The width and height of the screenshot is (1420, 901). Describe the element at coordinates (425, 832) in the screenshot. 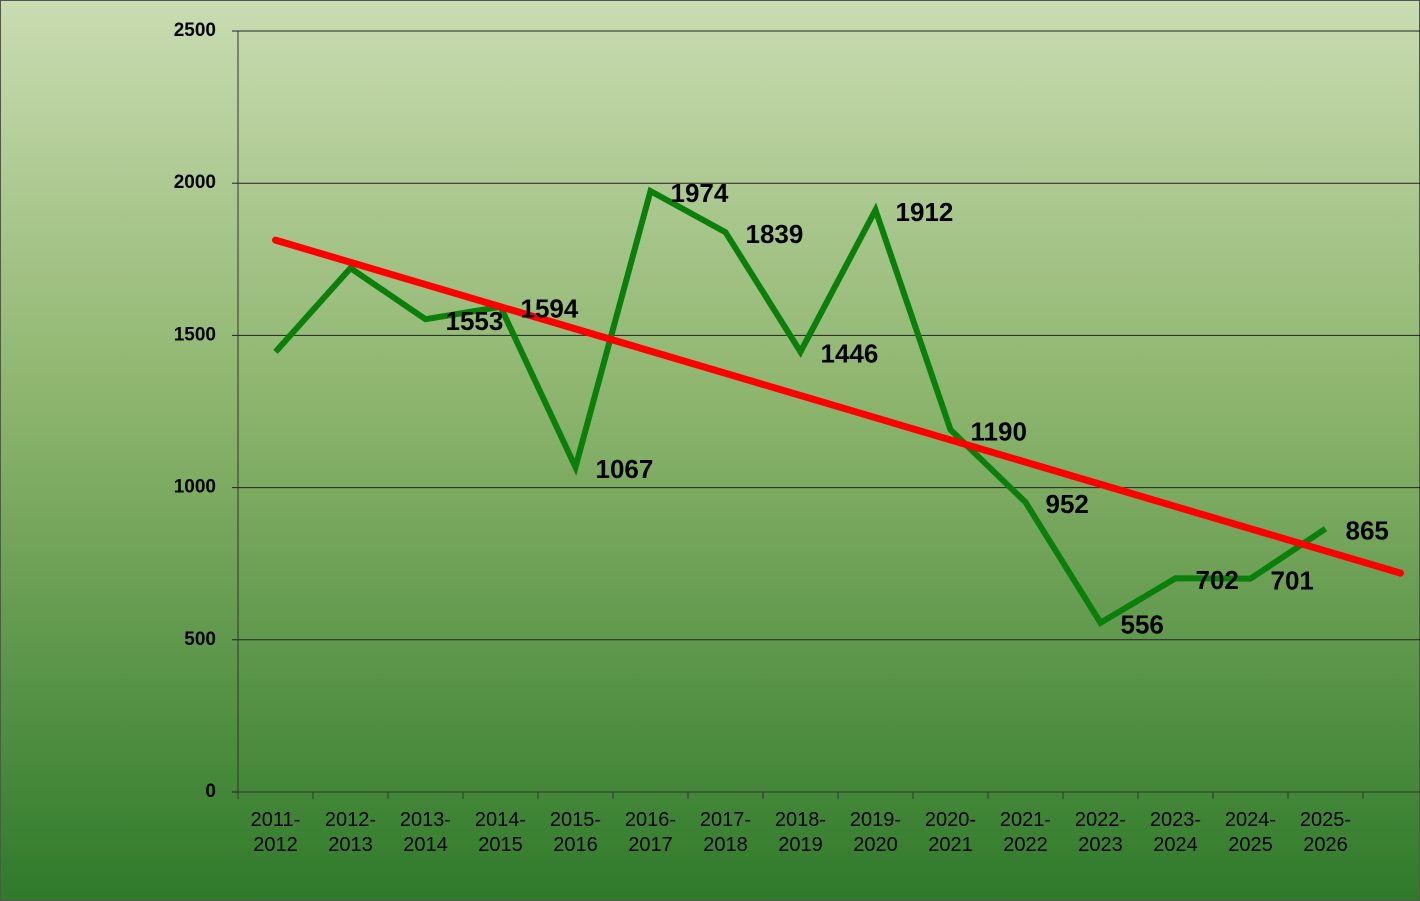

I see `x-tick-label: 2013-2014` at that location.